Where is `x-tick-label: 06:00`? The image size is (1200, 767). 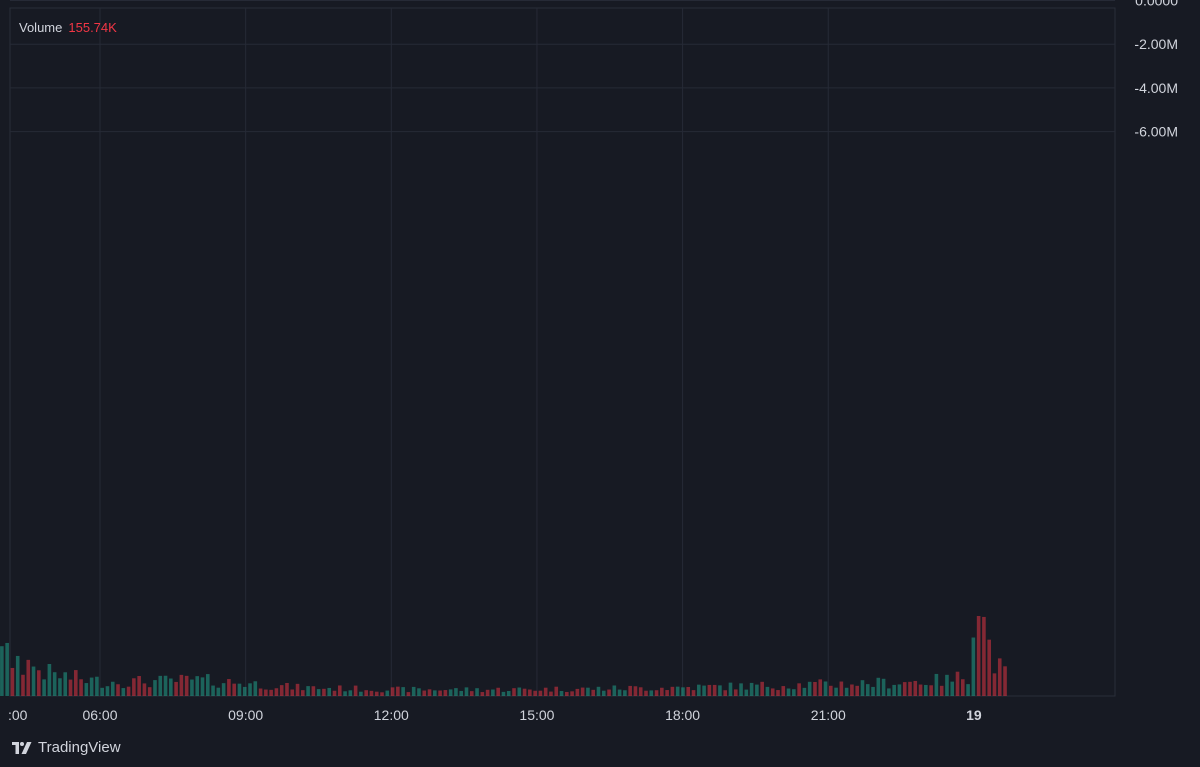
x-tick-label: 06:00 is located at coordinates (99, 715).